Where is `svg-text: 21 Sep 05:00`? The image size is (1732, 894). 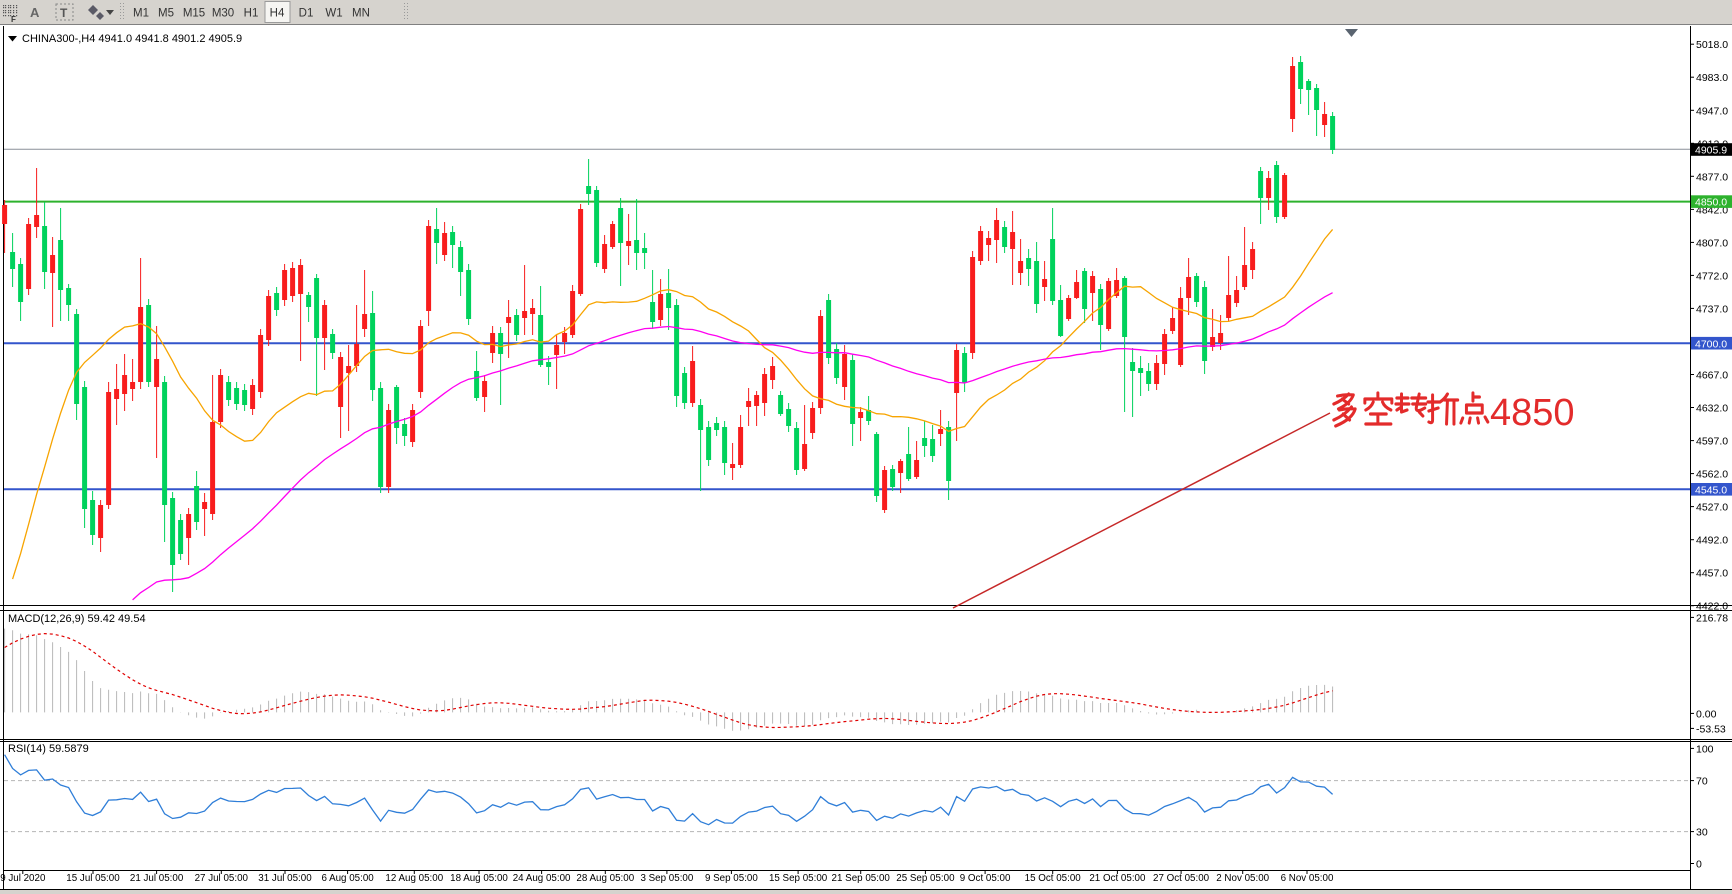
svg-text: 21 Sep 05:00 is located at coordinates (861, 878).